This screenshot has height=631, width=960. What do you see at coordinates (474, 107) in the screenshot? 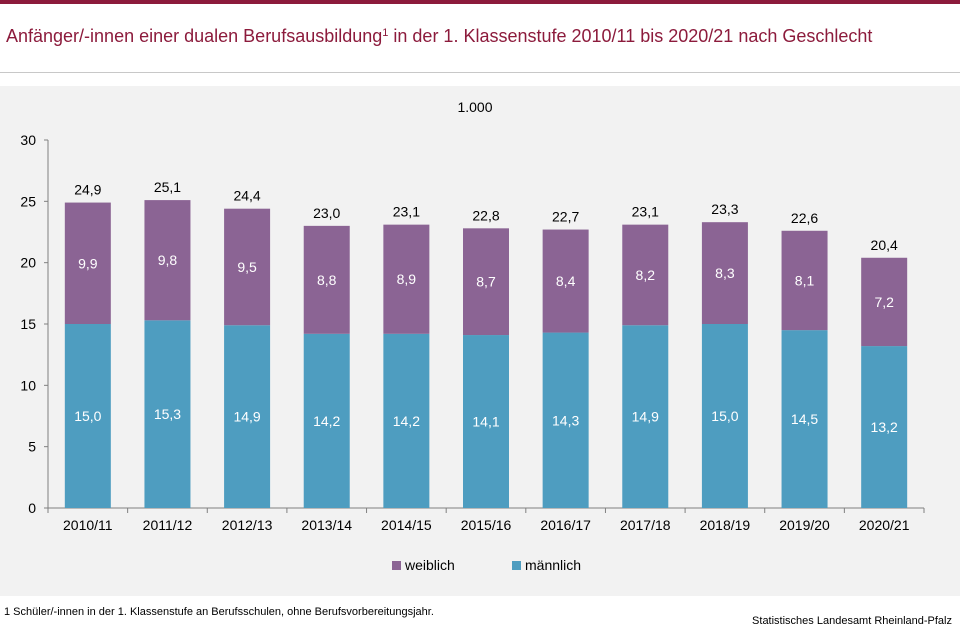
I see `y-unit-label: 1.000` at bounding box center [474, 107].